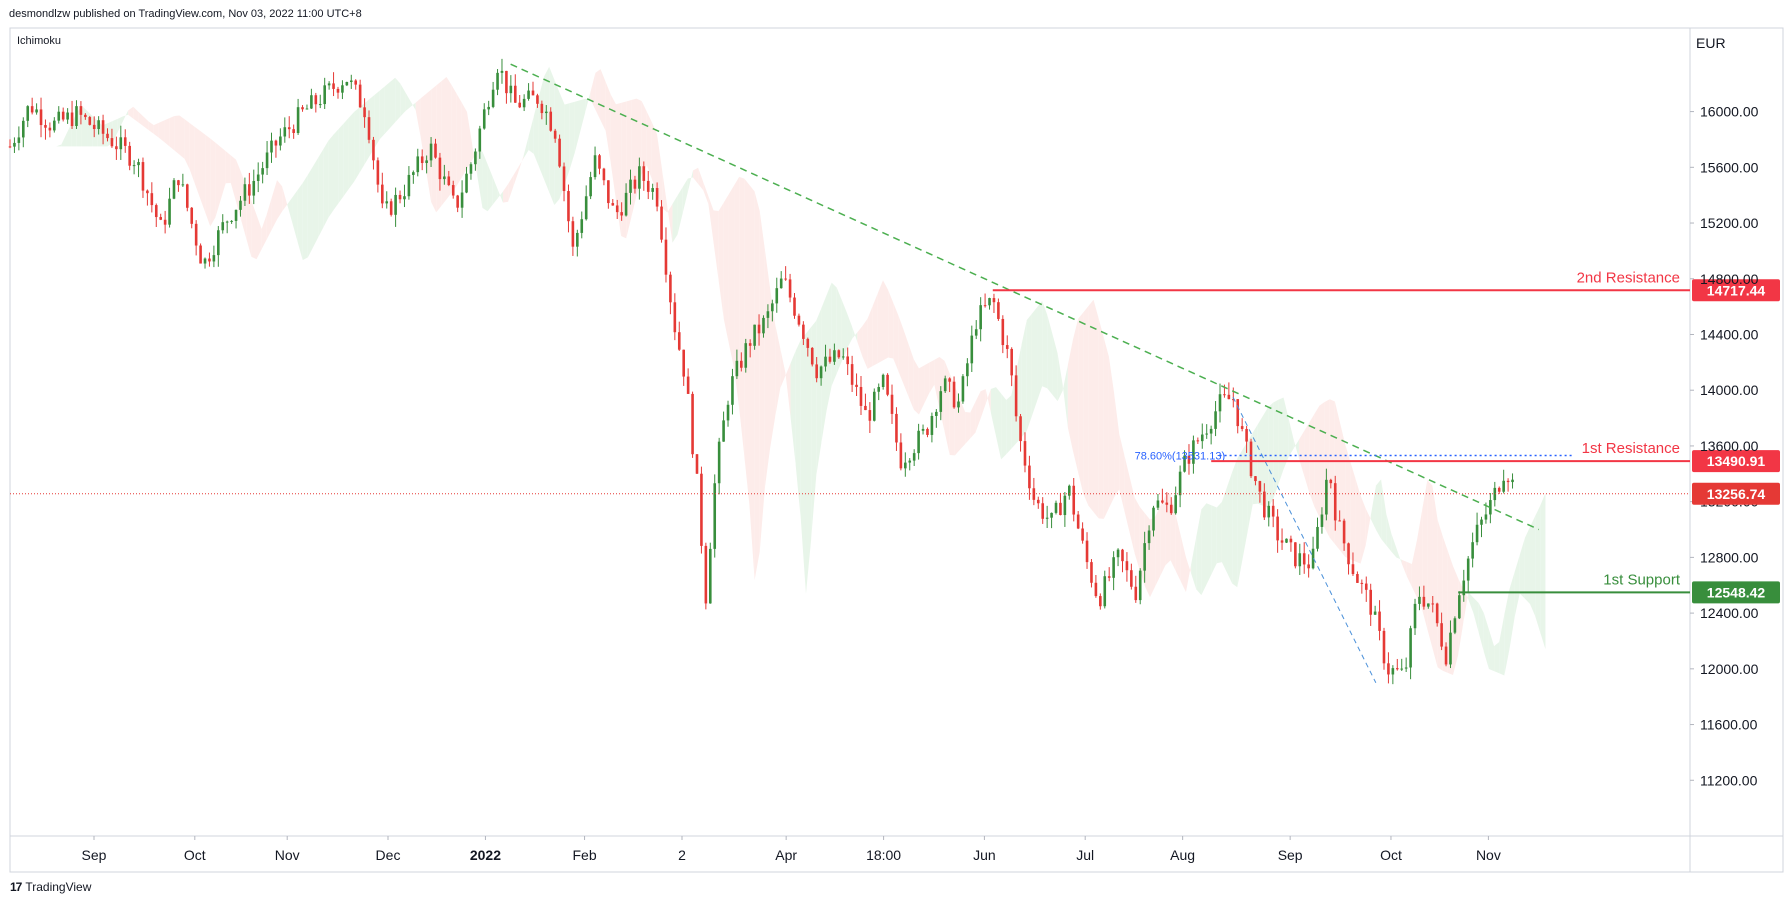 This screenshot has height=907, width=1787. I want to click on x-tick-label: Feb, so click(584, 855).